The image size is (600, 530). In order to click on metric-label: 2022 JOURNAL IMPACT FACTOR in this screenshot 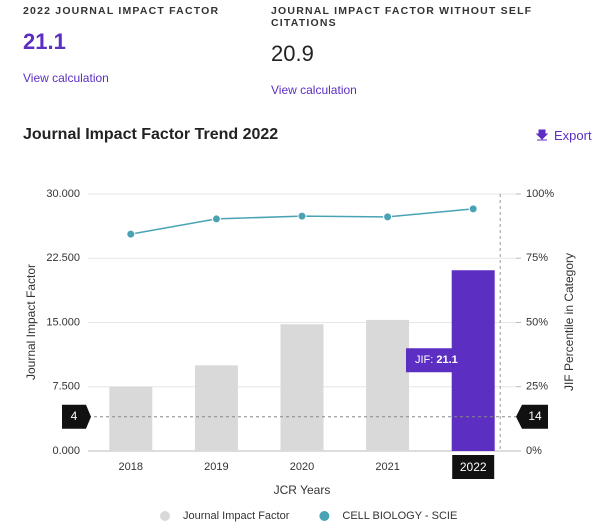, I will do `click(121, 11)`.